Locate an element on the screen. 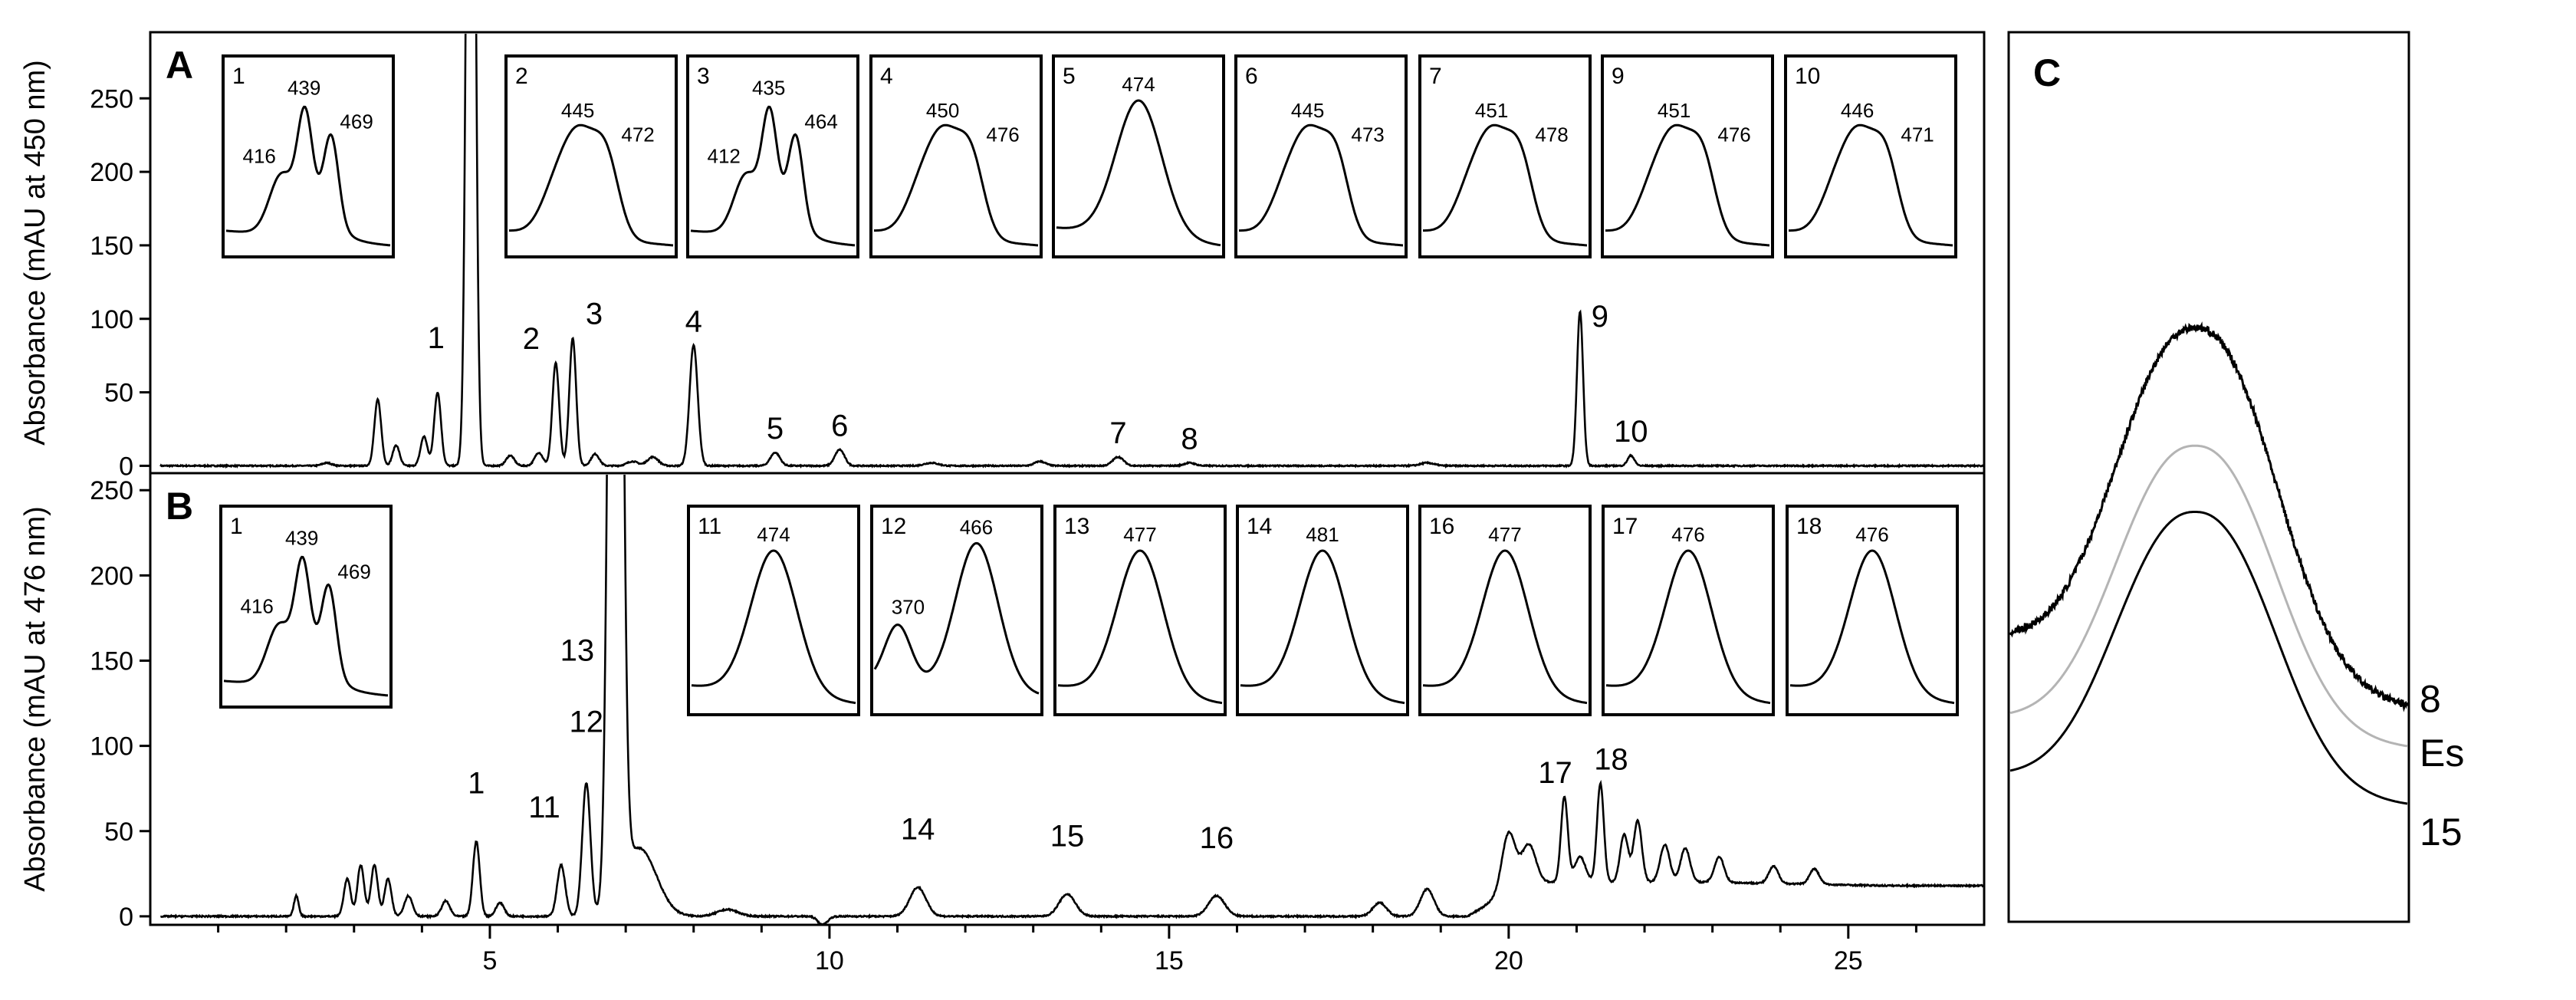  inset-spectrum-2: 2 445 472 is located at coordinates (591, 156).